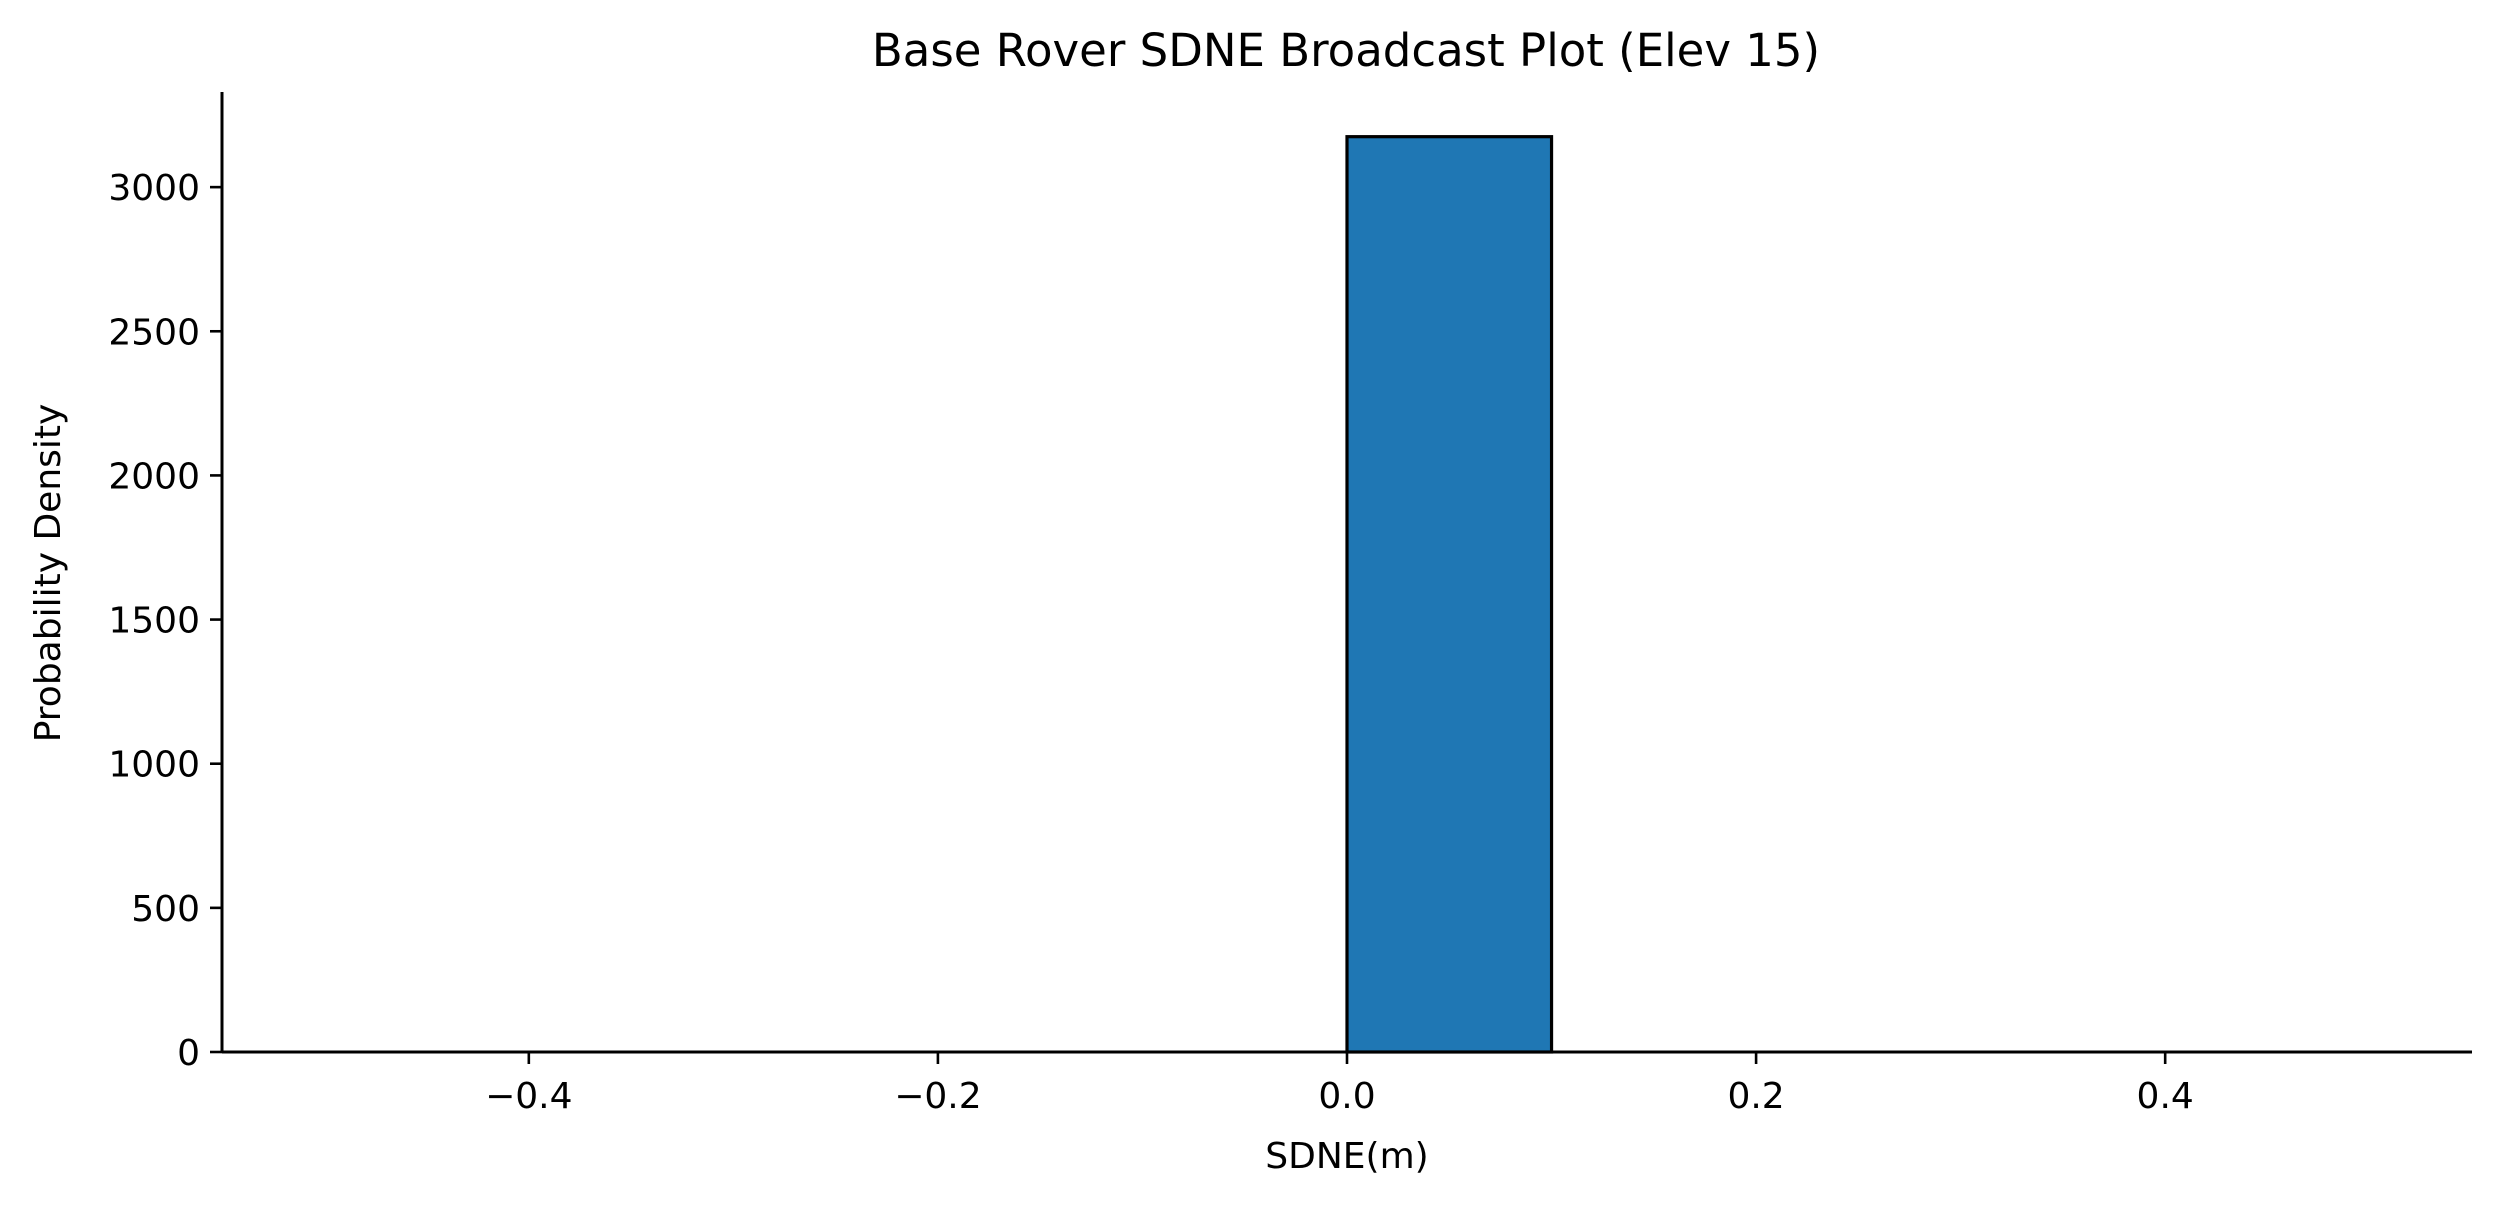 This screenshot has height=1208, width=2501. Describe the element at coordinates (937, 1096) in the screenshot. I see `x-tick-label: −0.2` at that location.